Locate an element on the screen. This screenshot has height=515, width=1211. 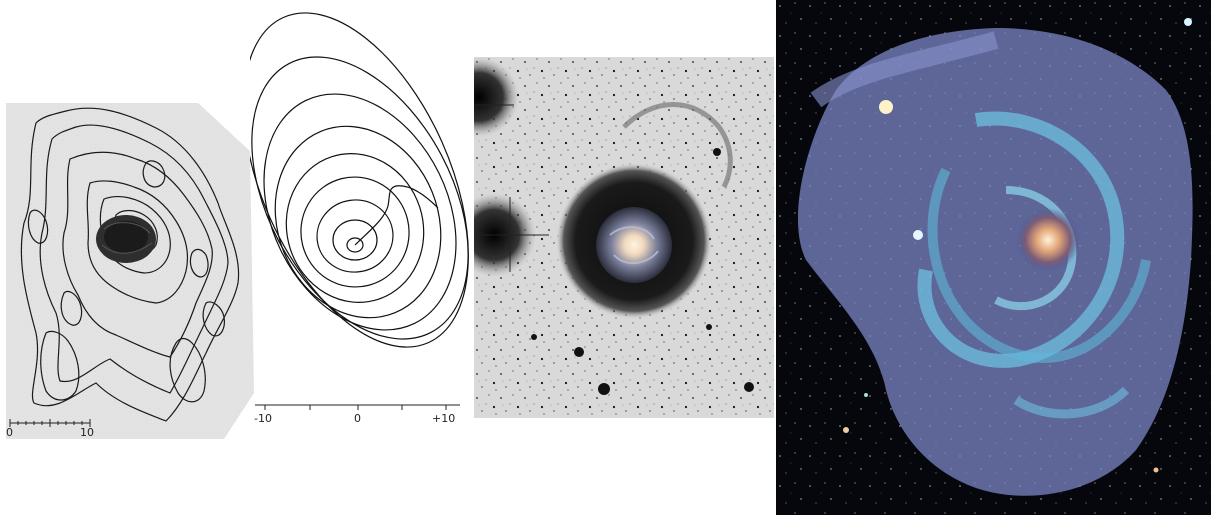
ring-ellipses is located at coordinates (359, 180).